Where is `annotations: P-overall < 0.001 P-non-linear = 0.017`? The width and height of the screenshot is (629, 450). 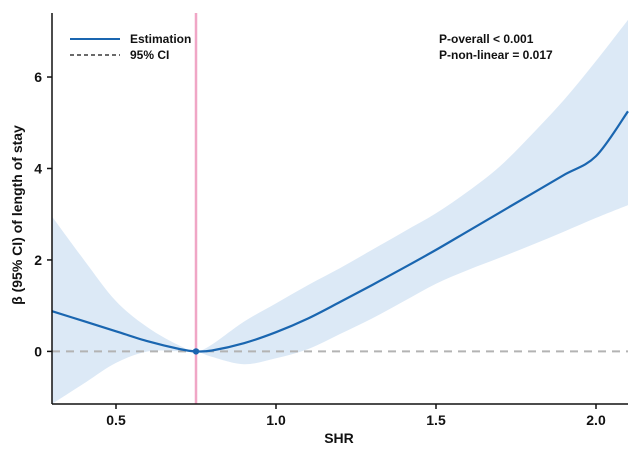 annotations: P-overall < 0.001 P-non-linear = 0.017 is located at coordinates (496, 47).